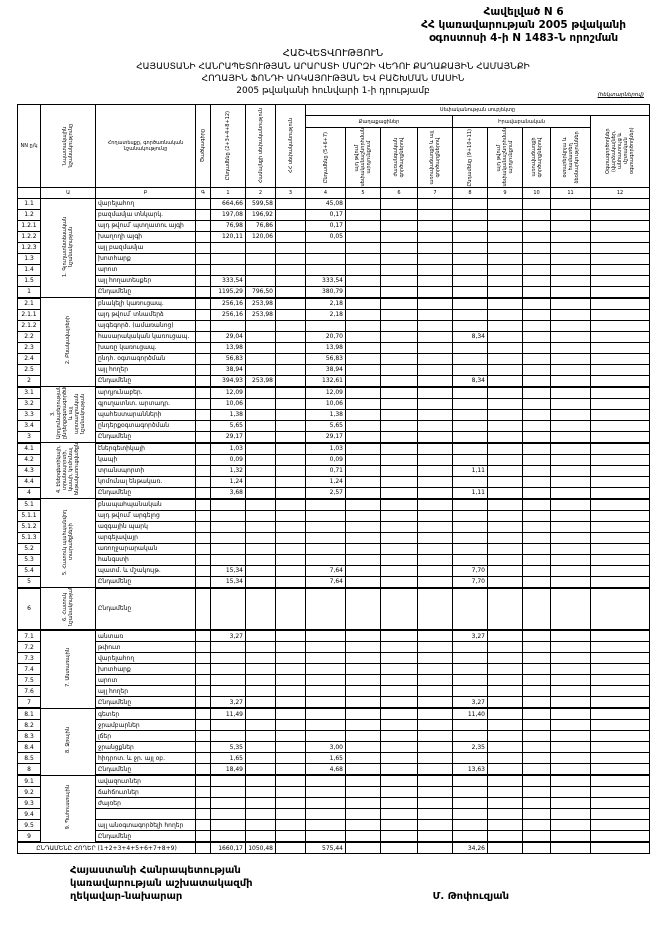 Image resolution: width=666 pixels, height=945 pixels. What do you see at coordinates (145, 691) in the screenshot?
I see `land-type-label: այլ հողեր` at bounding box center [145, 691].